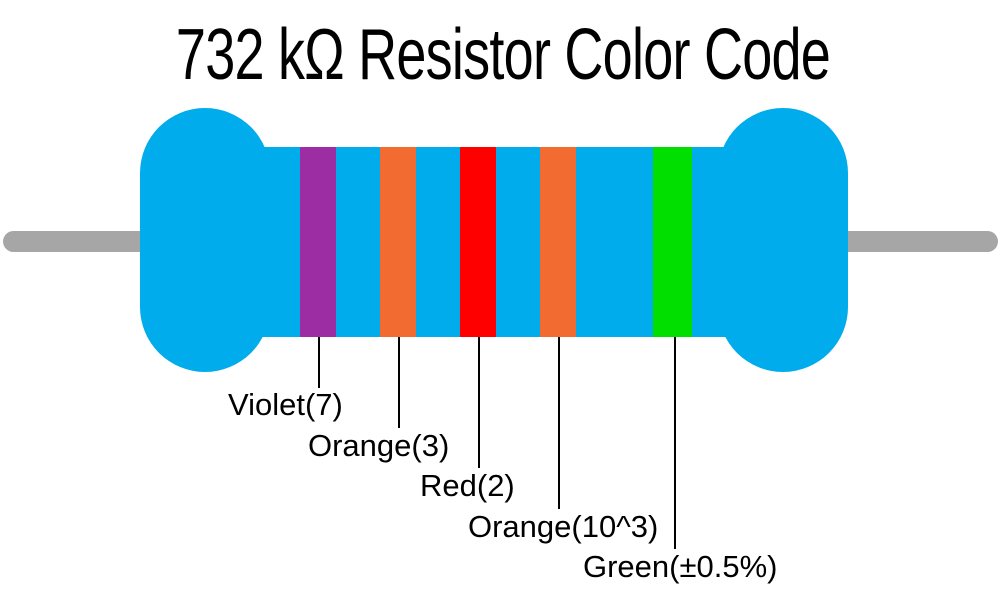 This screenshot has width=1006, height=607. What do you see at coordinates (319, 362) in the screenshot?
I see `leader-line-violet` at bounding box center [319, 362].